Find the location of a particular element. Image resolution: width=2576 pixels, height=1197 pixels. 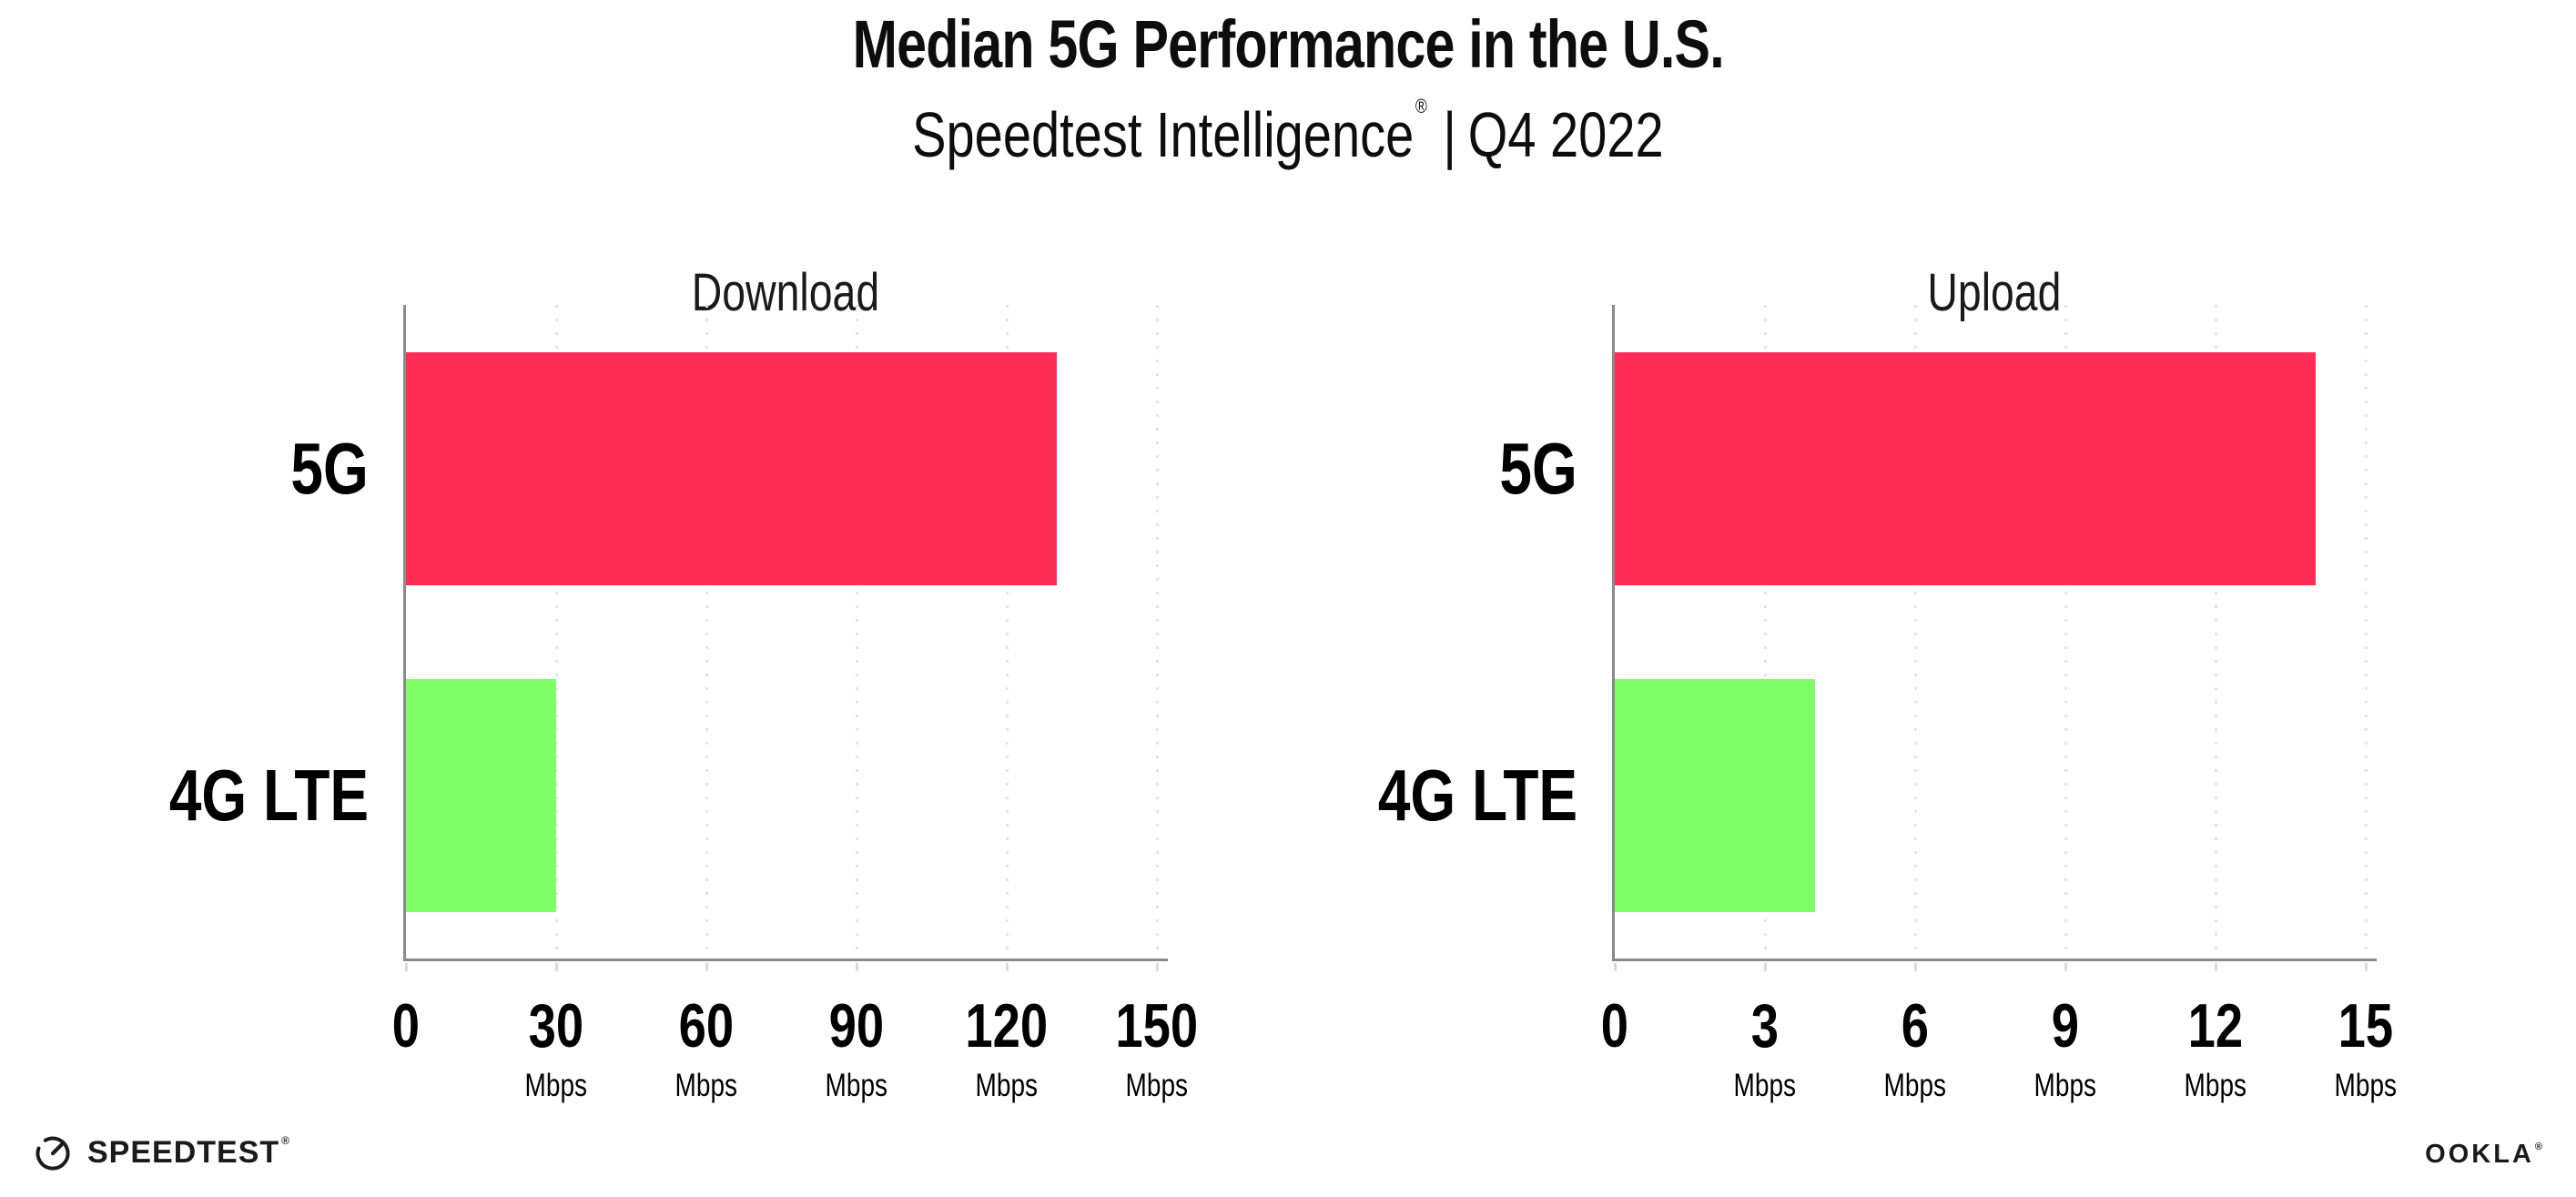

speedtest-gauge-icon is located at coordinates (52, 1153).